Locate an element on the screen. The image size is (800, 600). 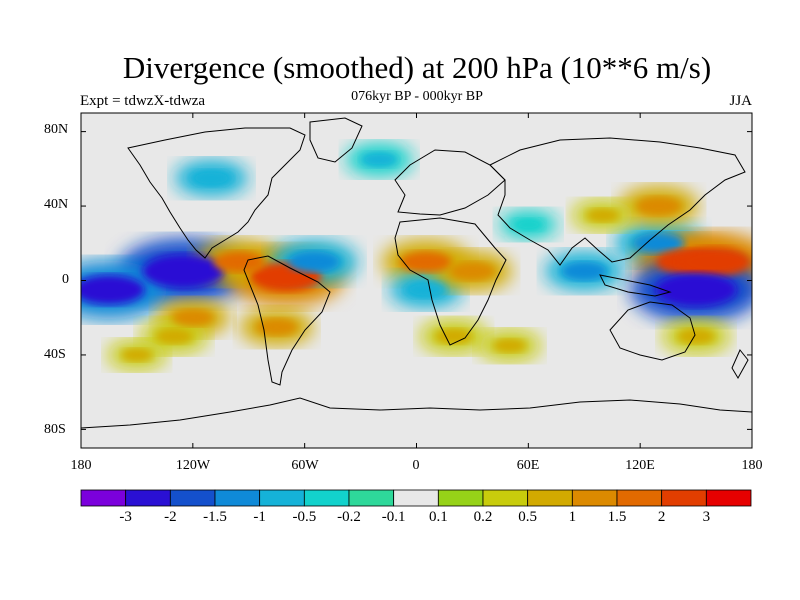
colorbar-label: 1.5 is located at coordinates (617, 517).